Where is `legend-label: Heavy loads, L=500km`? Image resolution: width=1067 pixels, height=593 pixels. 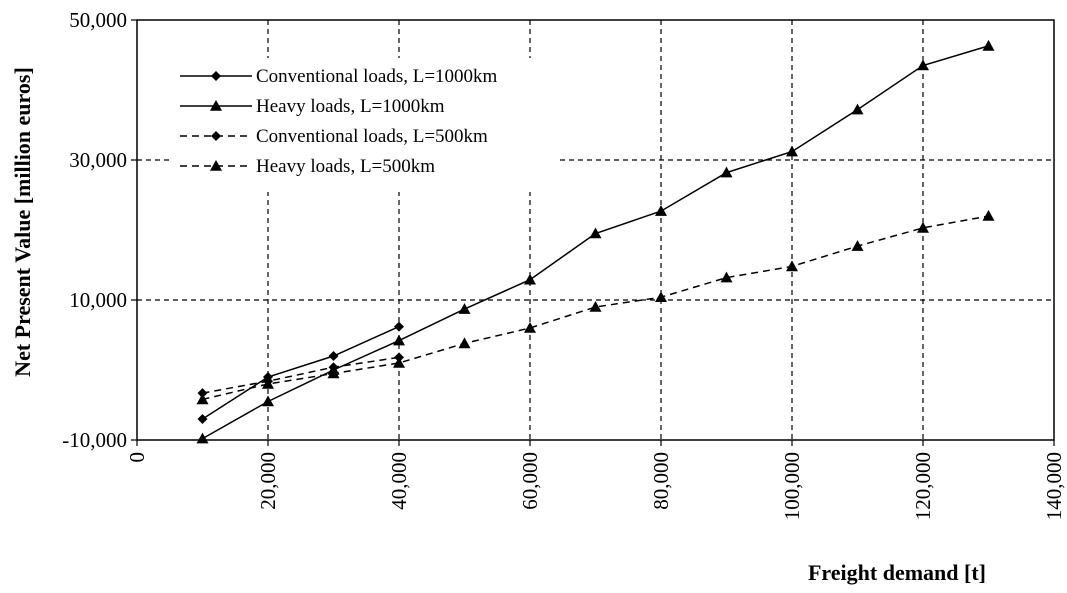
legend-label: Heavy loads, L=500km is located at coordinates (345, 166).